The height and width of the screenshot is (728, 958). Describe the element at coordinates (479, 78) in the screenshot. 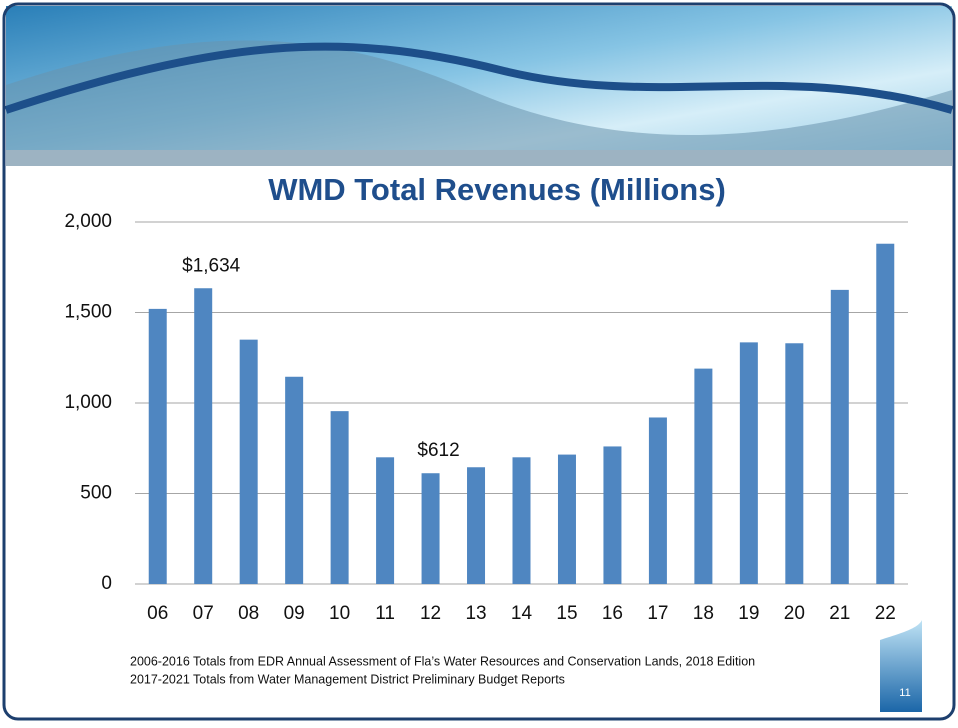

I see `header-wave-line` at that location.